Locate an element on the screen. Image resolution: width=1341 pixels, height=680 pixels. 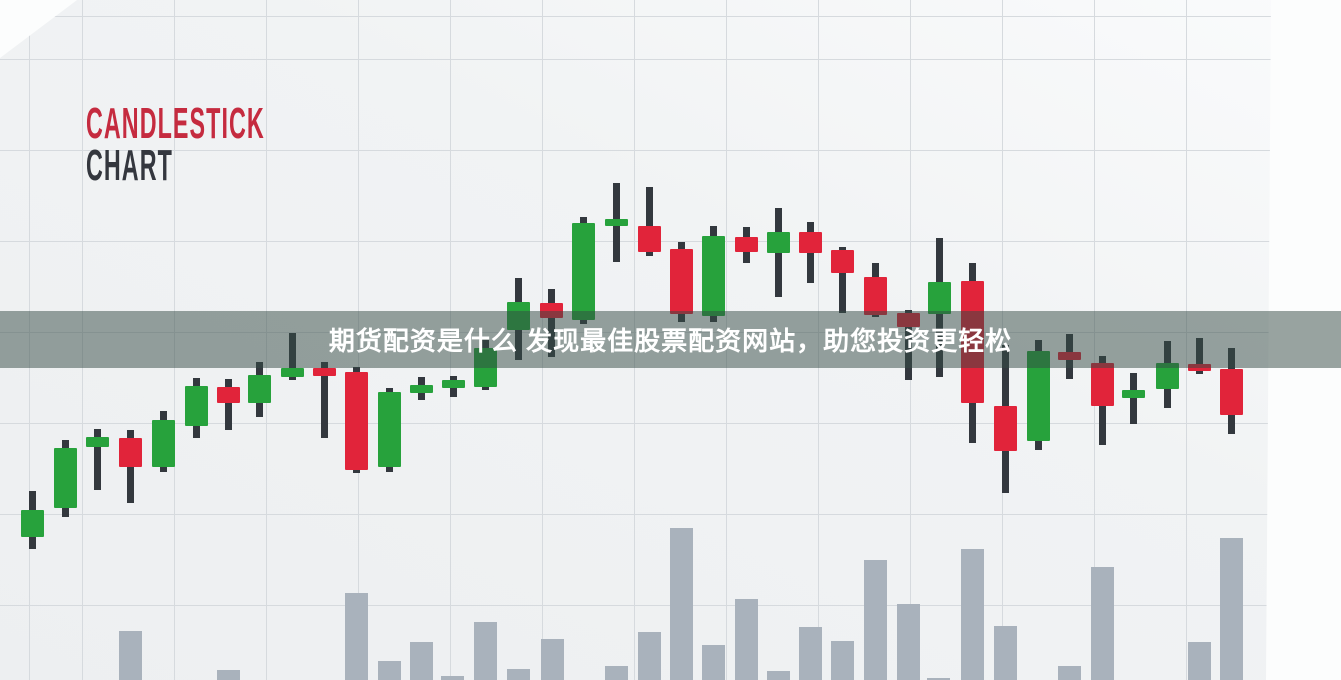
logo-line-chart: CHART is located at coordinates (129, 165).